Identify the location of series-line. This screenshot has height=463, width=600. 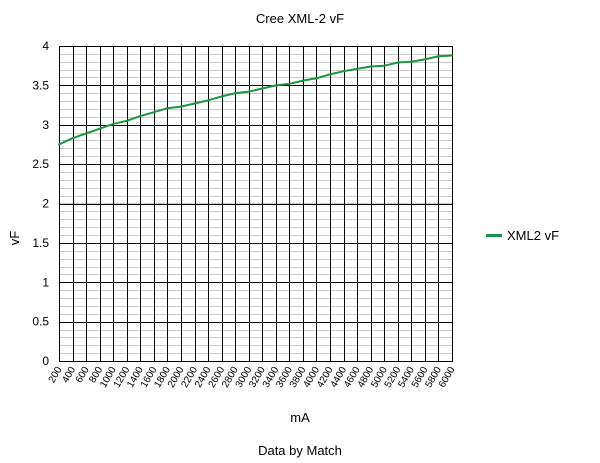
(255, 100).